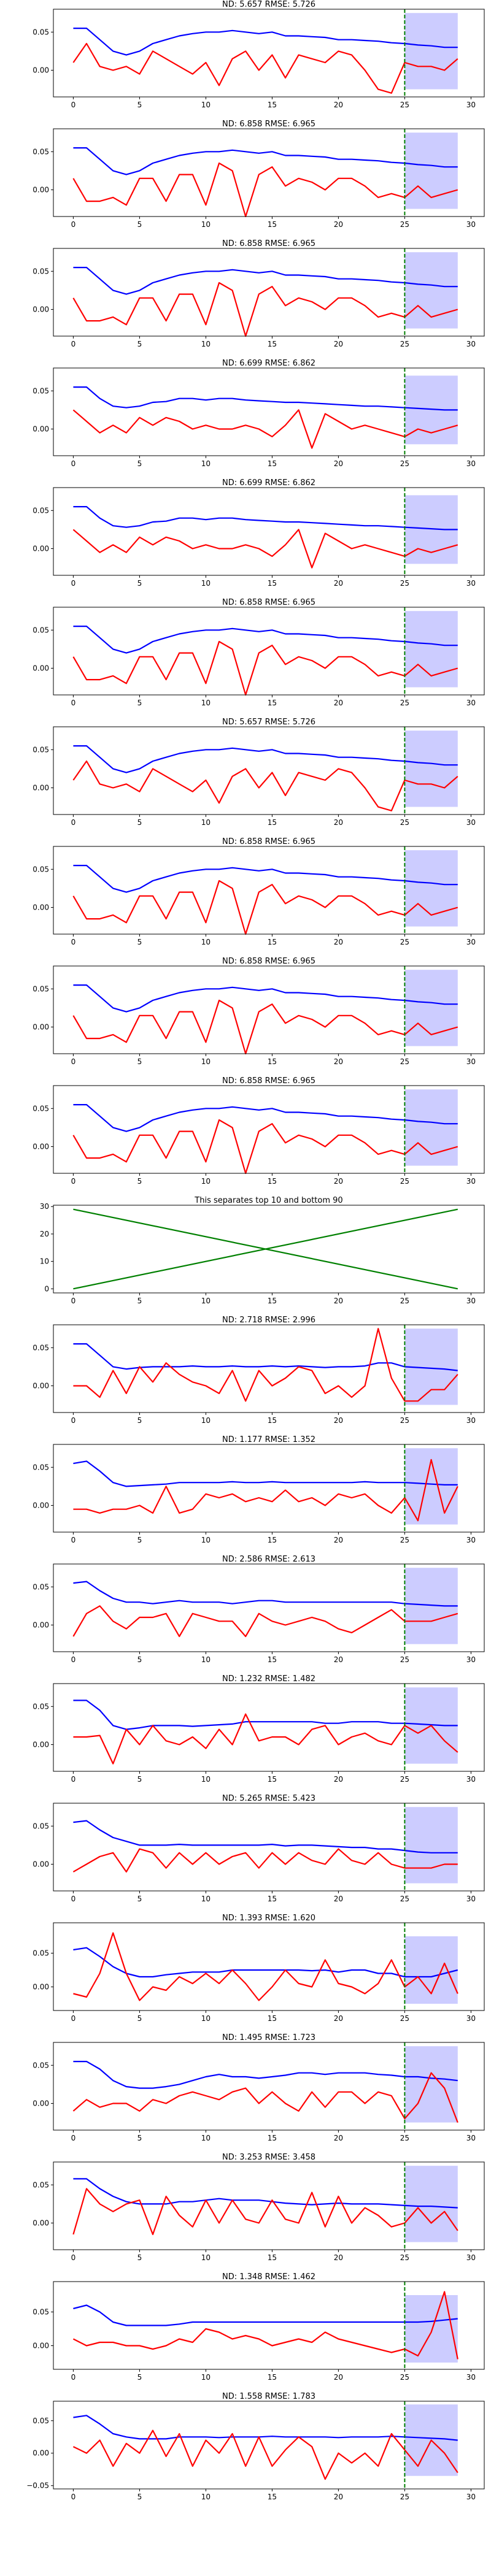  What do you see at coordinates (47, 1288) in the screenshot?
I see `y-tick-label: 0` at bounding box center [47, 1288].